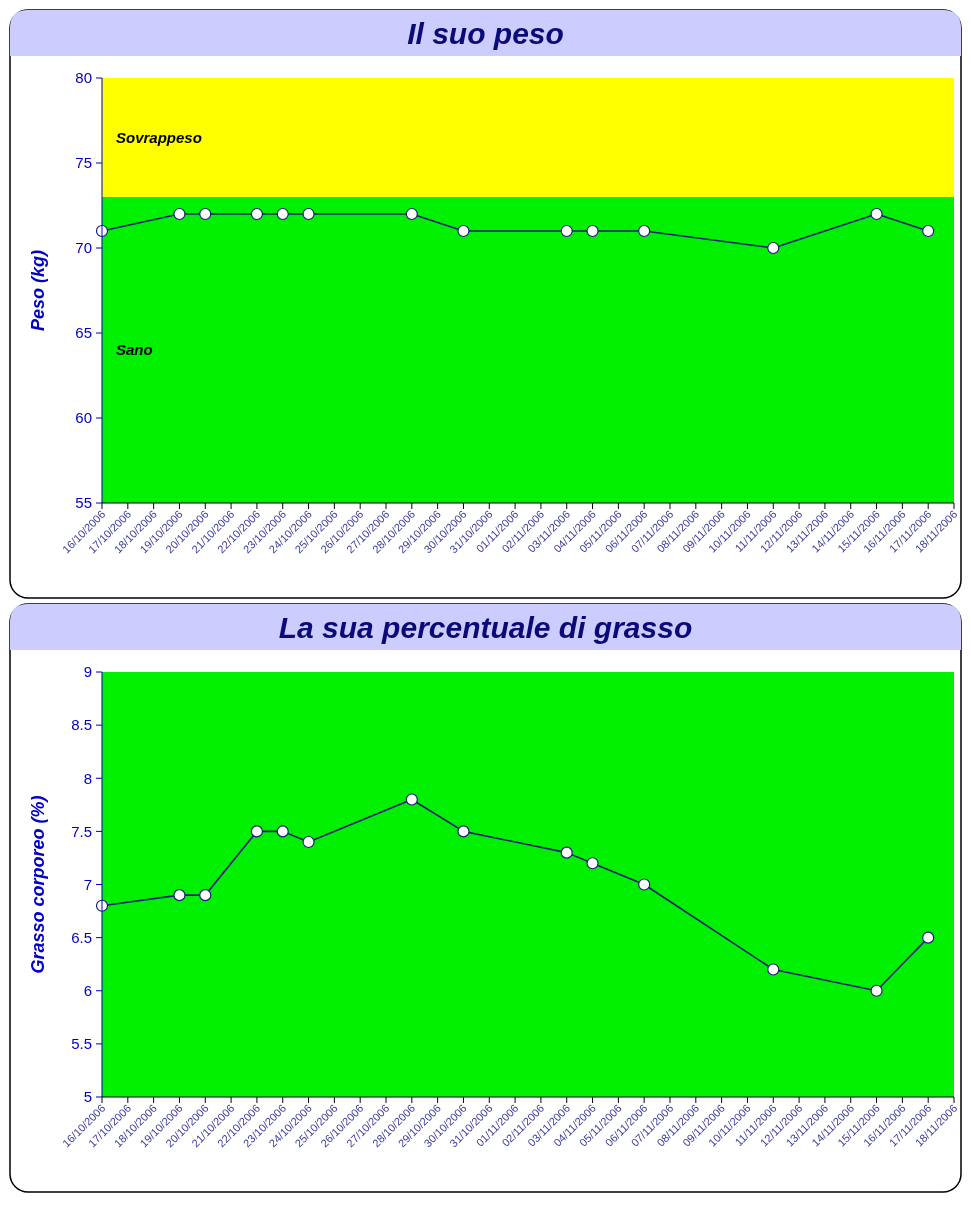 This screenshot has width=971, height=1208. I want to click on y-tick-label: 5, so click(87, 1097).